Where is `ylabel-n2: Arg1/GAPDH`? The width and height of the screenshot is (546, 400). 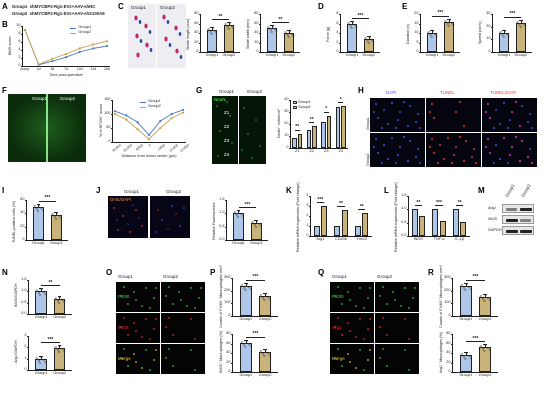
ylabel-n2: Arg1/GAPDH is located at coordinates (16, 351).